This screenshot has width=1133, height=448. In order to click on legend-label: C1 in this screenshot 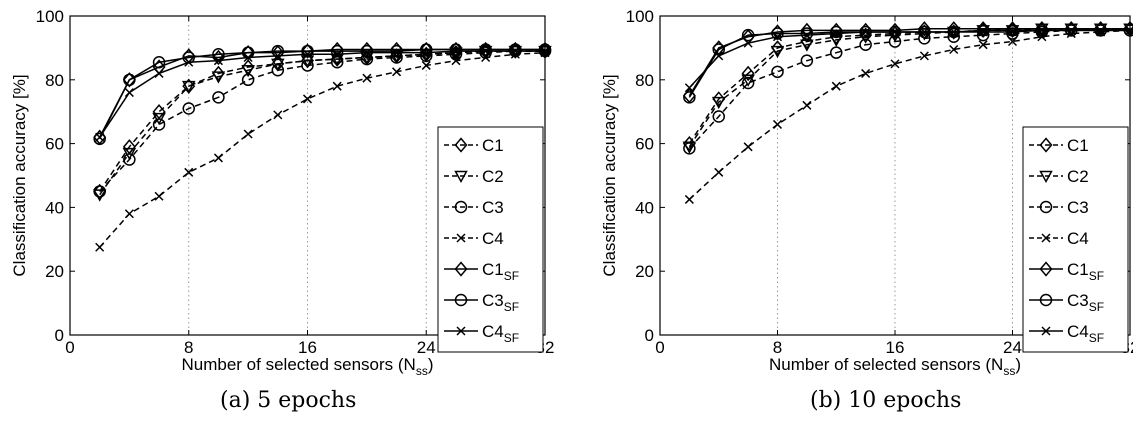, I will do `click(493, 145)`.